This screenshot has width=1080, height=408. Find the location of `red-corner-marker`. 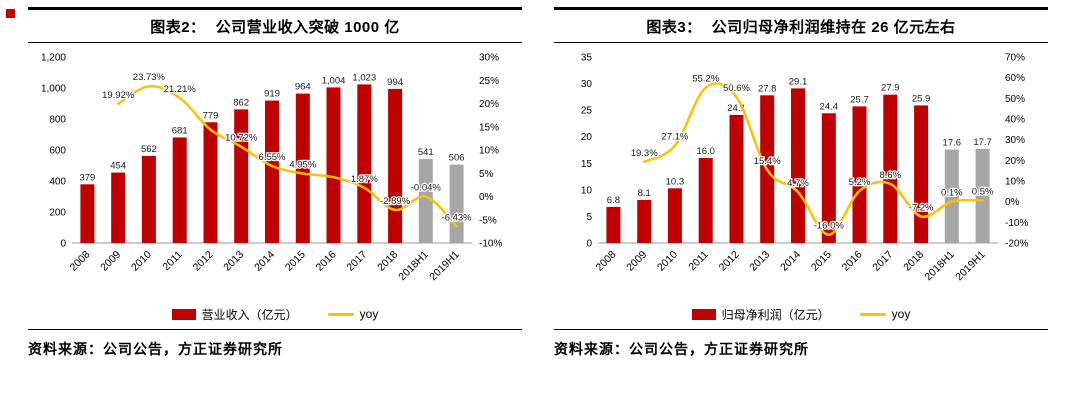

red-corner-marker is located at coordinates (10, 13).